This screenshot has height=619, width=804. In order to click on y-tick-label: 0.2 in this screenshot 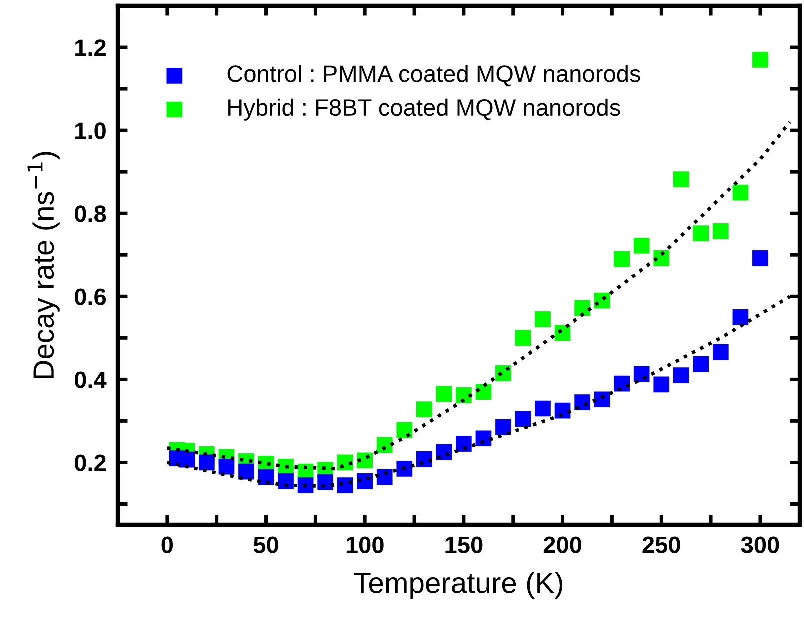, I will do `click(90, 463)`.